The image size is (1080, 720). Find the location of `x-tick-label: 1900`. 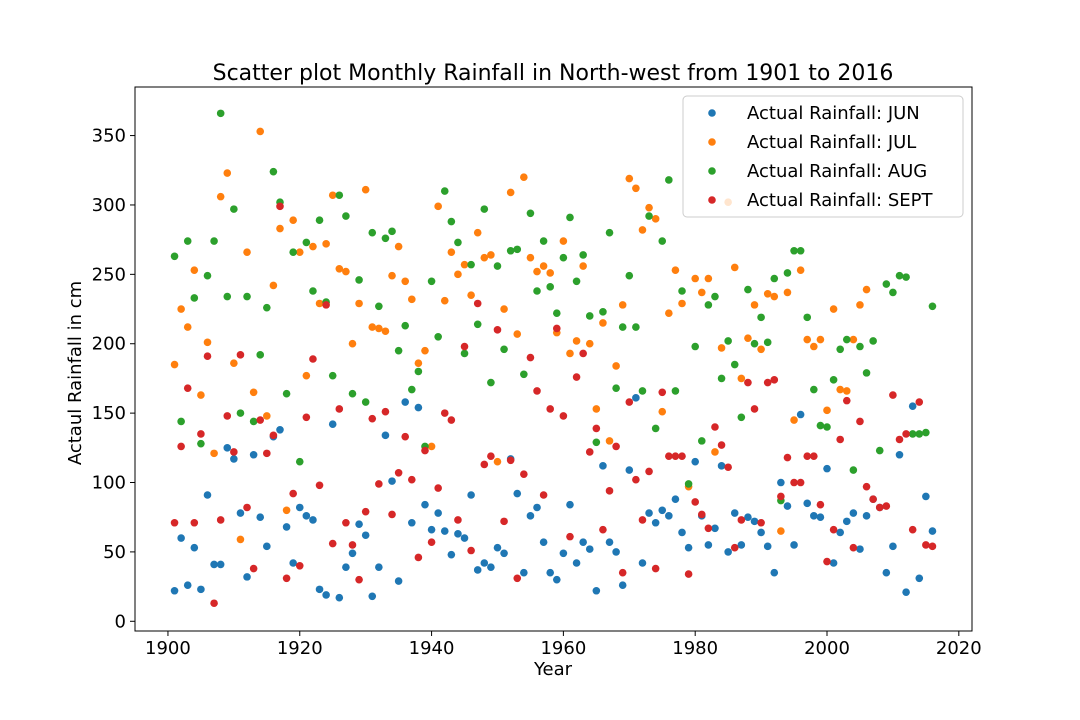

x-tick-label: 1900 is located at coordinates (168, 648).